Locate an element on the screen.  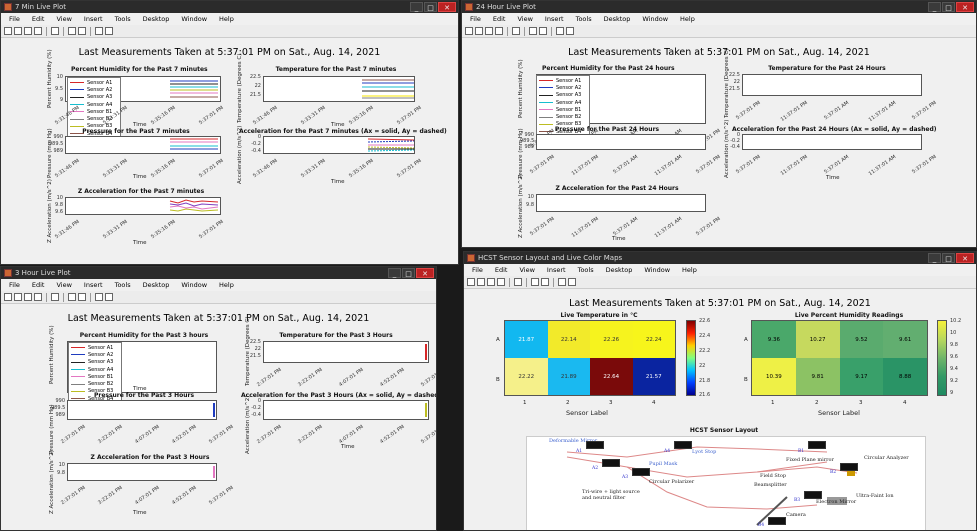
xtick: 5:35:16 PM is located at coordinates (163, 169).